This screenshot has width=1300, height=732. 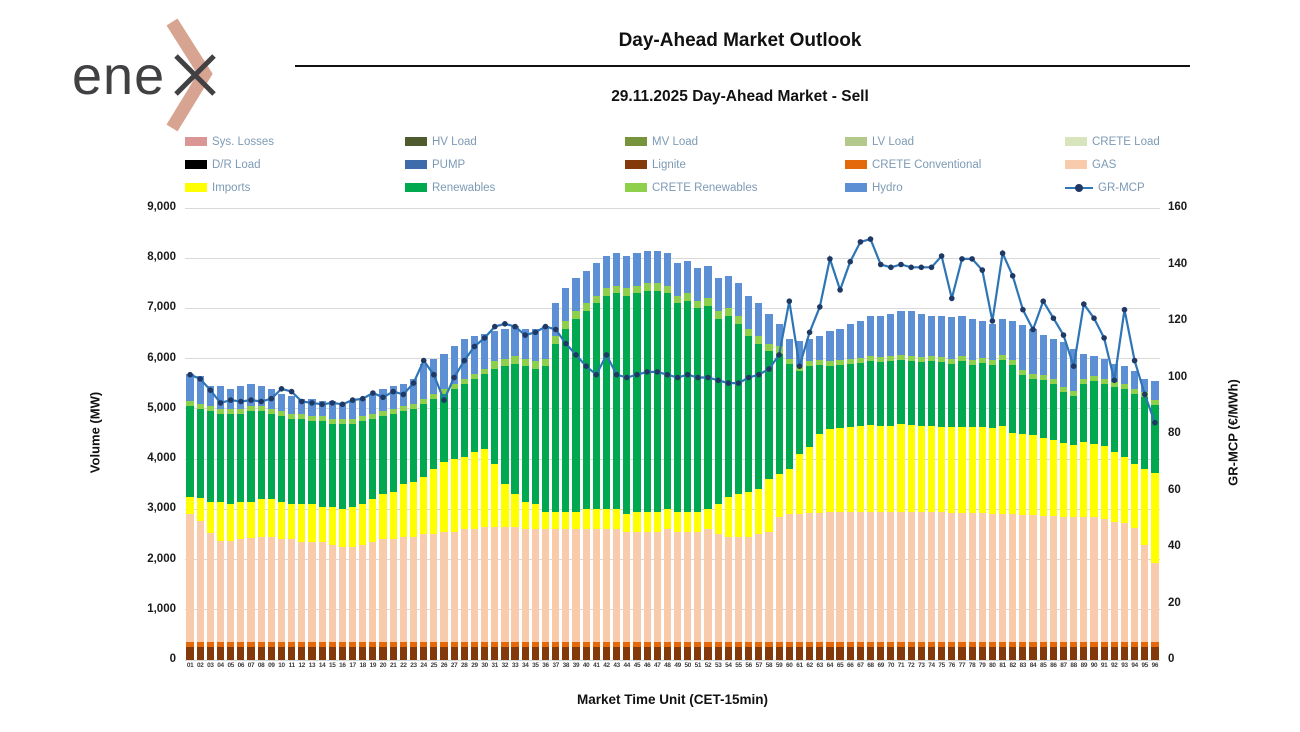 I want to click on x-tick-label: 62, so click(x=809, y=665).